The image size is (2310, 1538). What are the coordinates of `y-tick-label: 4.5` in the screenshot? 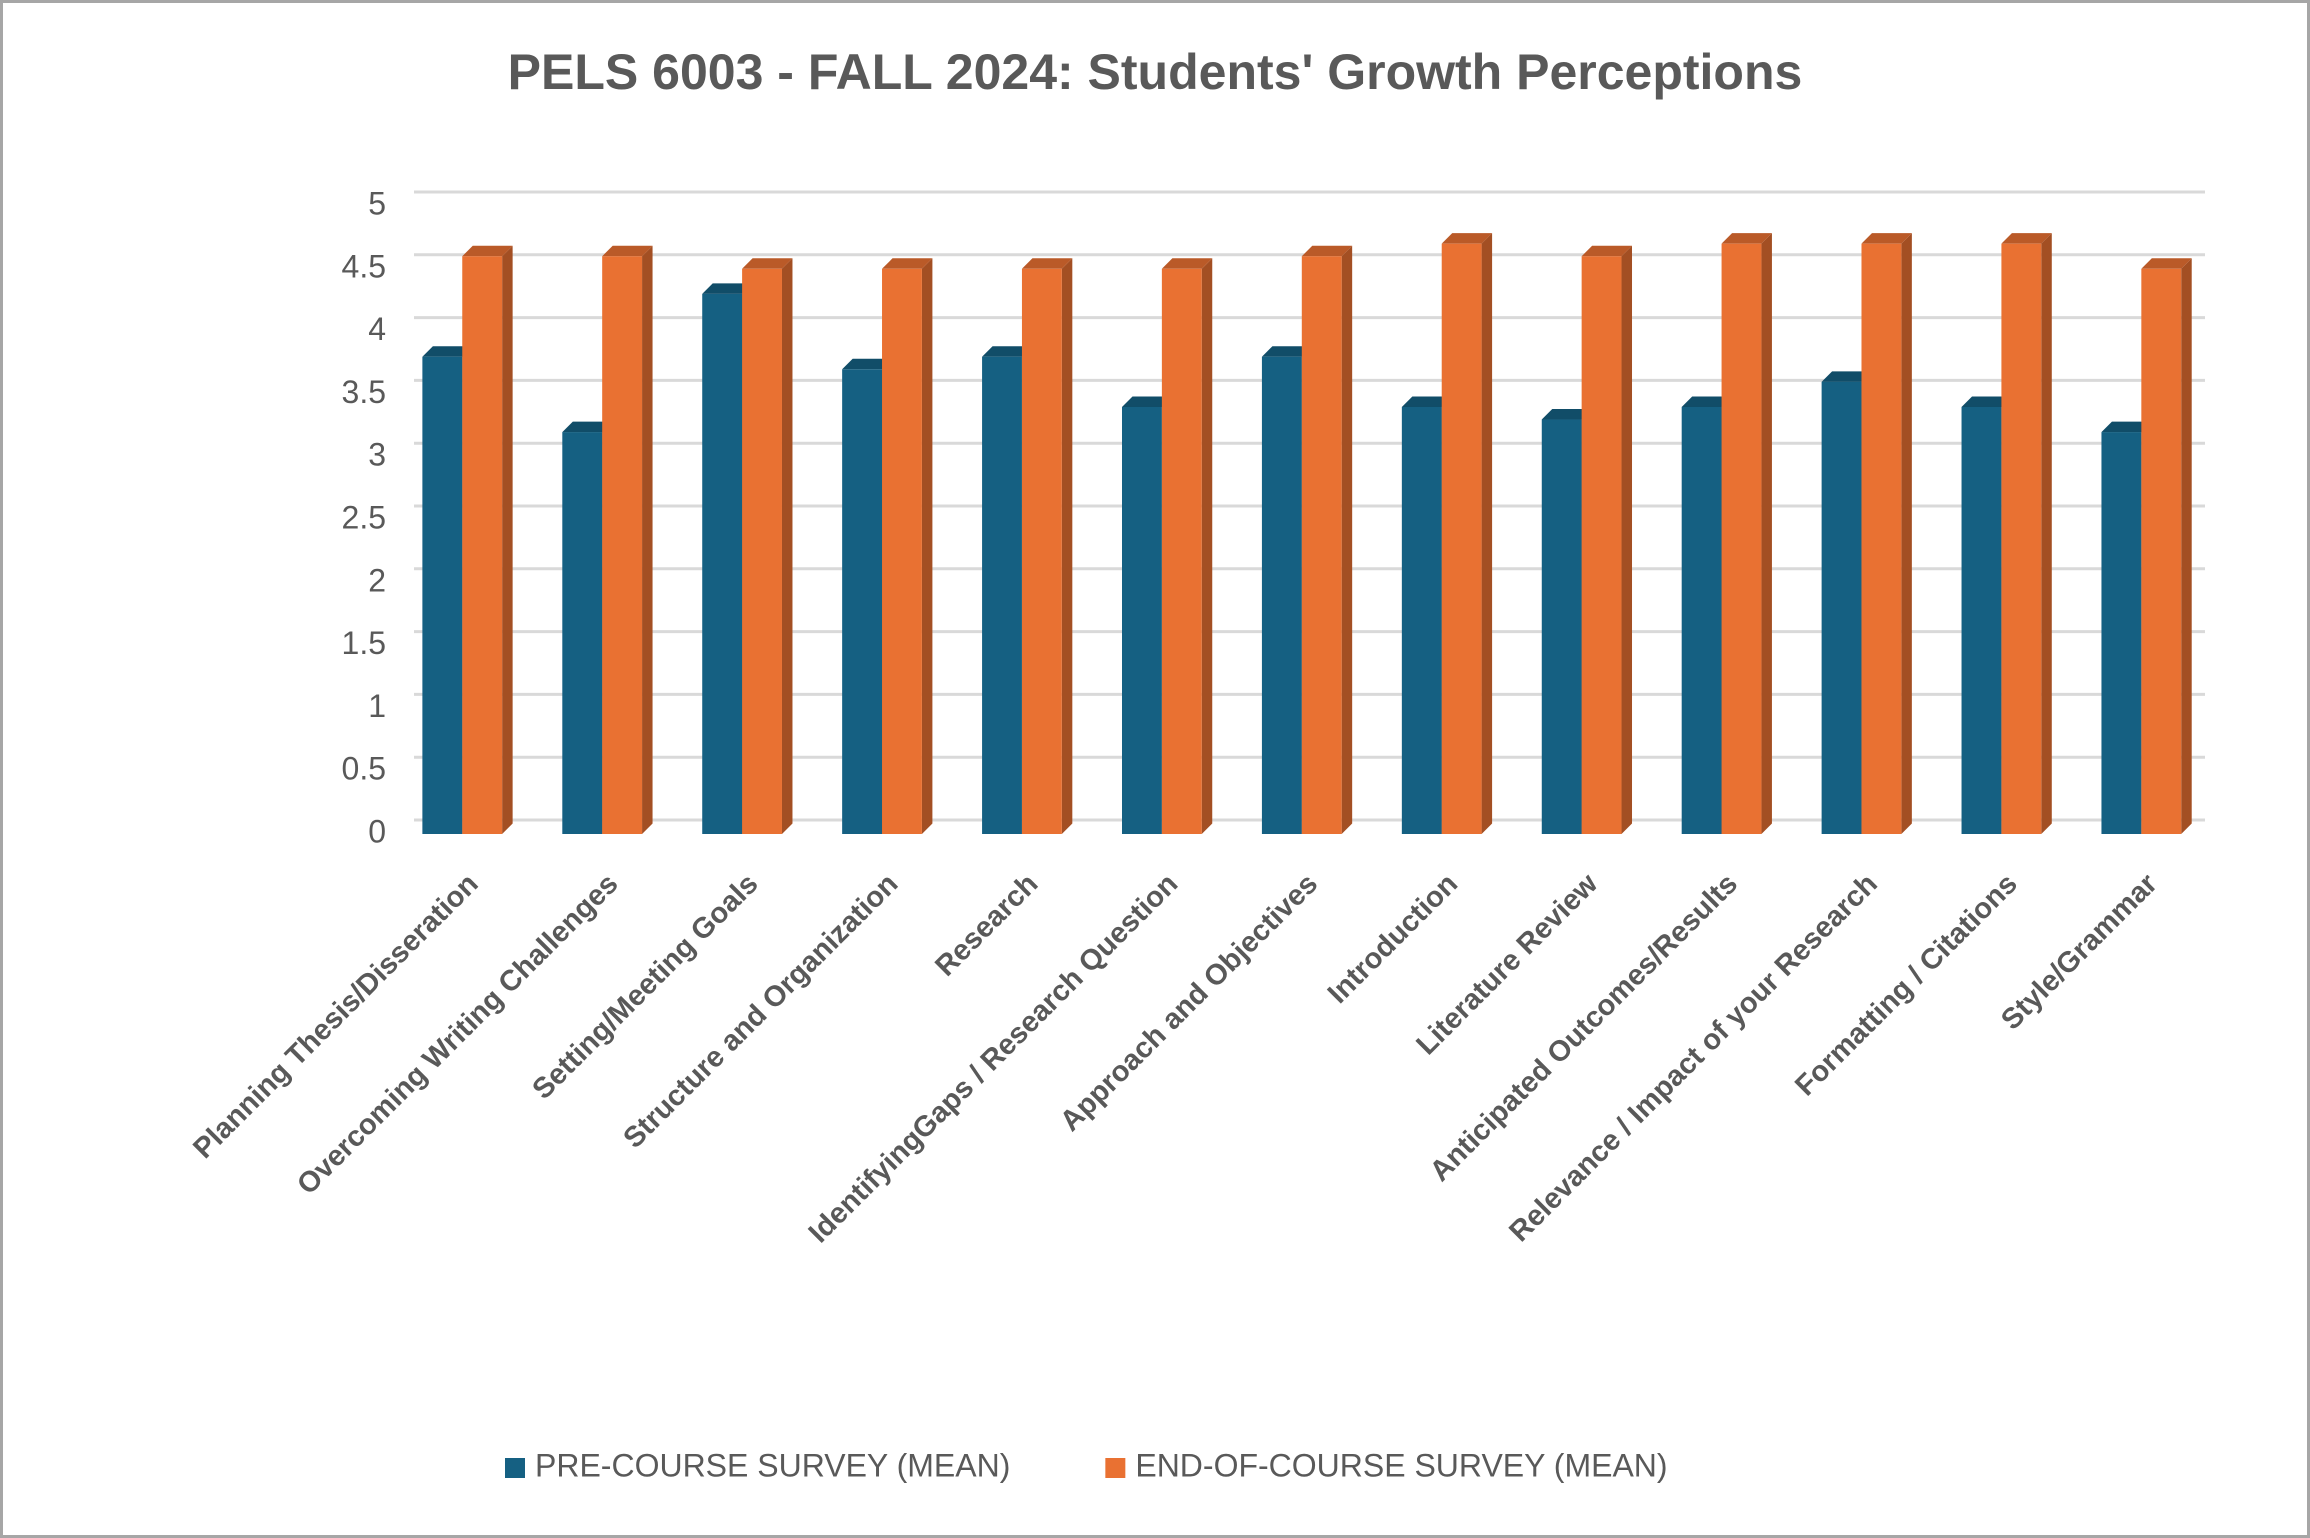 It's located at (364, 266).